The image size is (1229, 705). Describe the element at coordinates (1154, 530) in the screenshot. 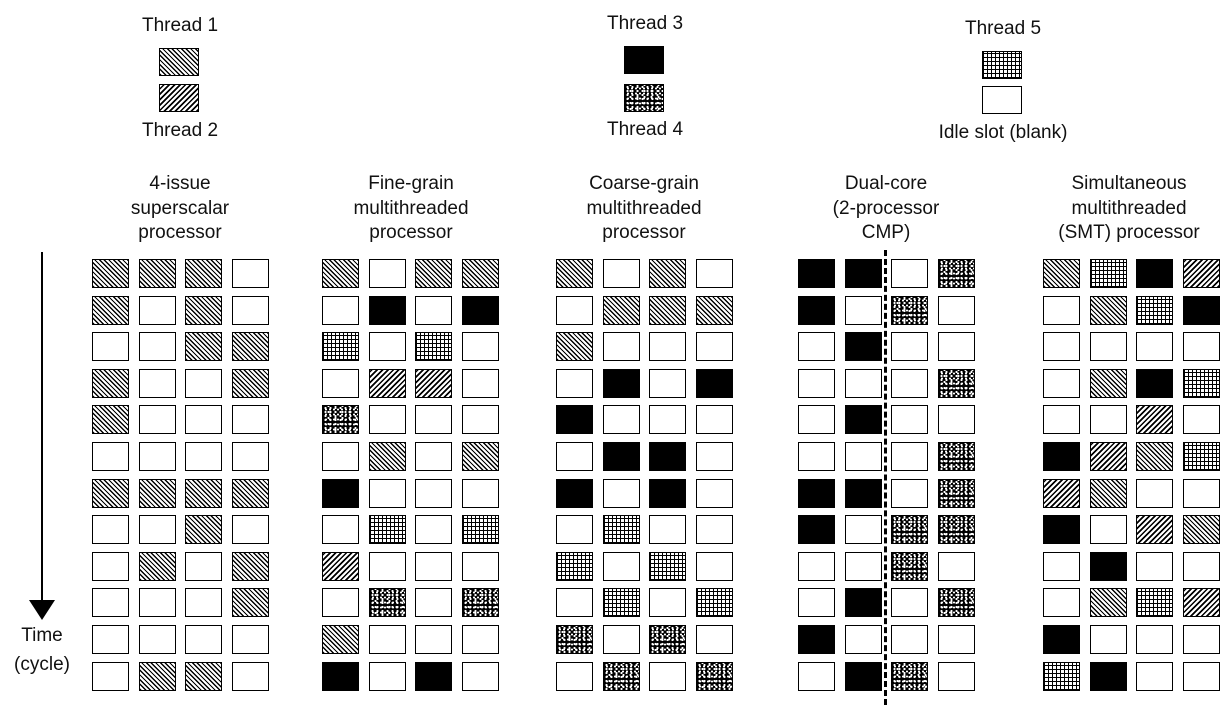

I see `smt-slot-cycle8-slot3` at that location.